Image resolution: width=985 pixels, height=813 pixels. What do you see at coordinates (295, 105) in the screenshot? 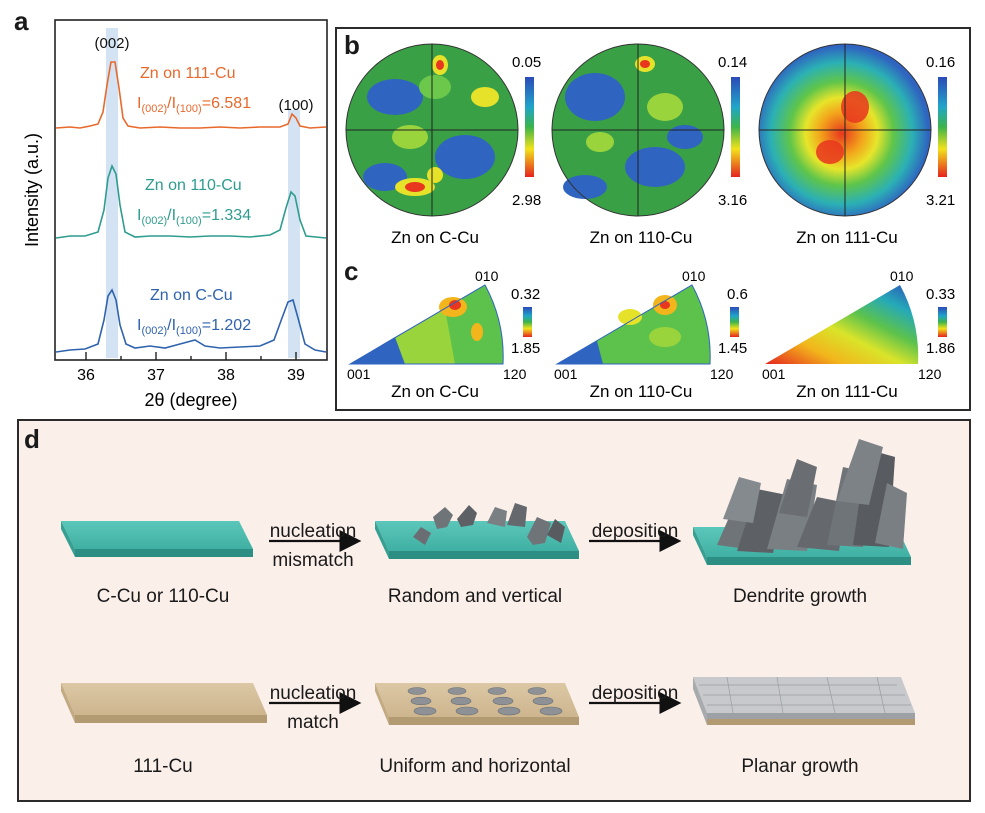
I see `peak-label-100: (100)` at bounding box center [295, 105].